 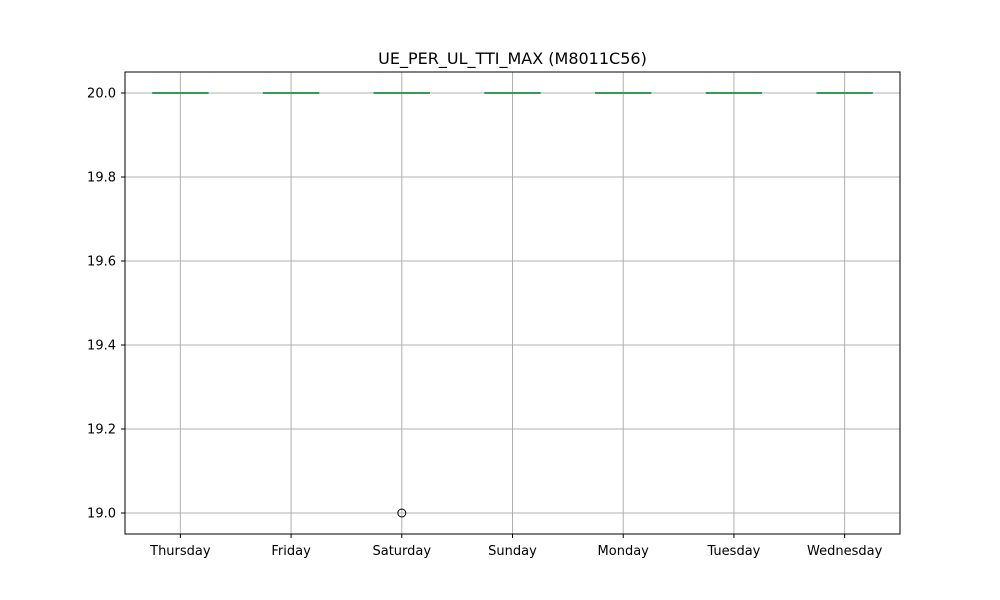 I want to click on y-tick-label: 19.8, so click(x=101, y=178).